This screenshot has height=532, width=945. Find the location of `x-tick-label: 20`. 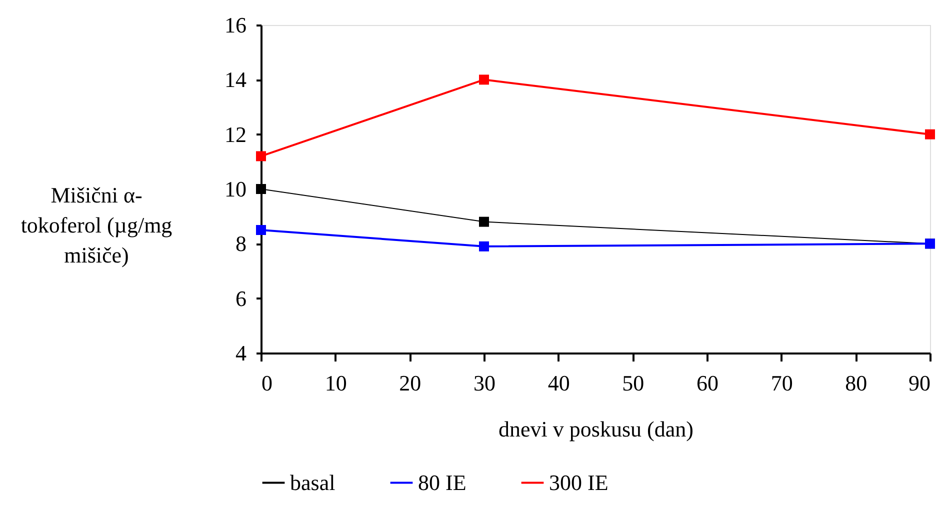

x-tick-label: 20 is located at coordinates (410, 383).